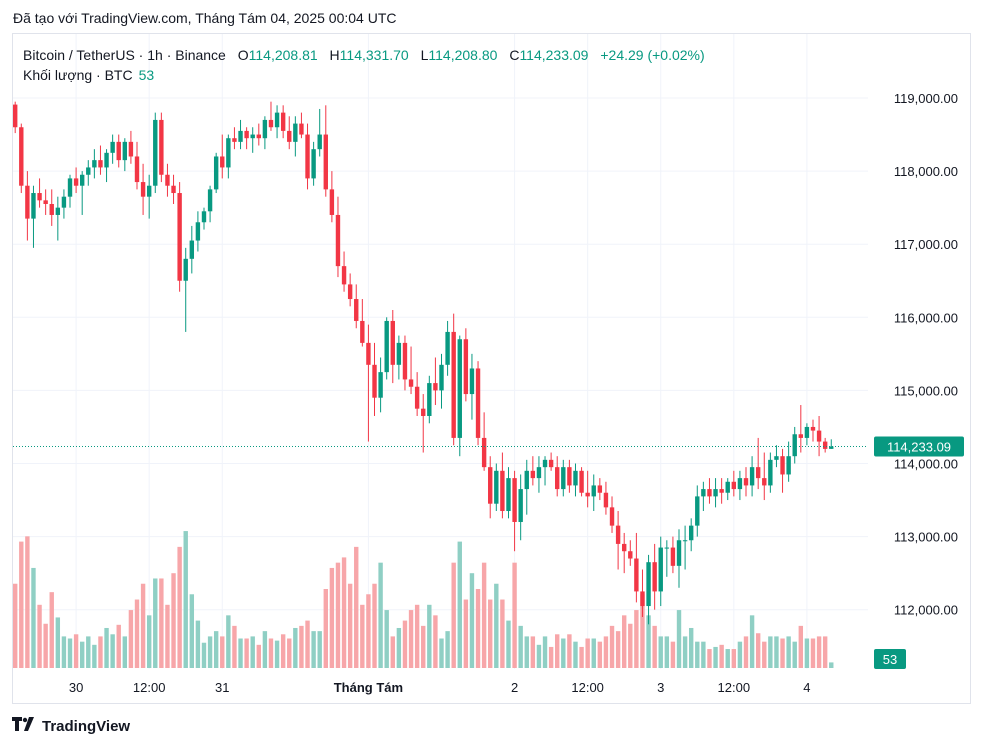 Image resolution: width=984 pixels, height=748 pixels. What do you see at coordinates (926, 610) in the screenshot?
I see `price-tick-label: 112,000.00` at bounding box center [926, 610].